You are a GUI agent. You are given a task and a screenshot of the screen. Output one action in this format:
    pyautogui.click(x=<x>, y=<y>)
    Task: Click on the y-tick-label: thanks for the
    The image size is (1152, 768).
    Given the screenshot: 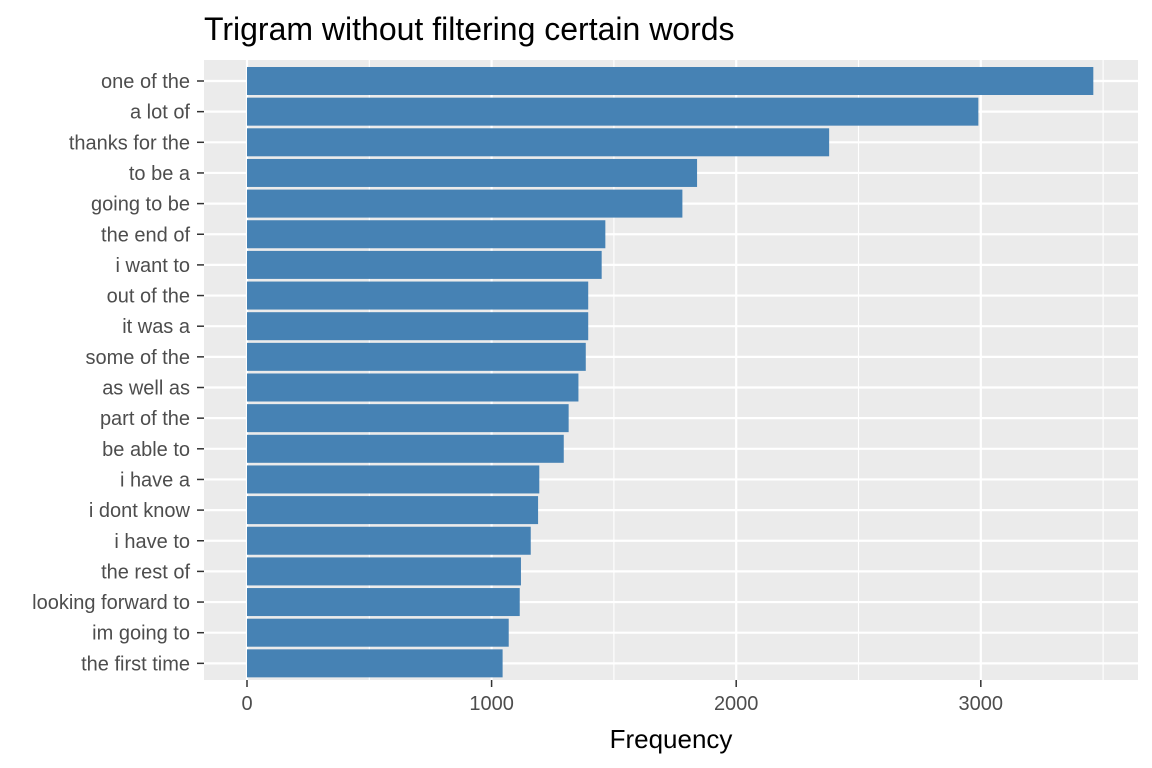 What is the action you would take?
    pyautogui.click(x=129, y=143)
    